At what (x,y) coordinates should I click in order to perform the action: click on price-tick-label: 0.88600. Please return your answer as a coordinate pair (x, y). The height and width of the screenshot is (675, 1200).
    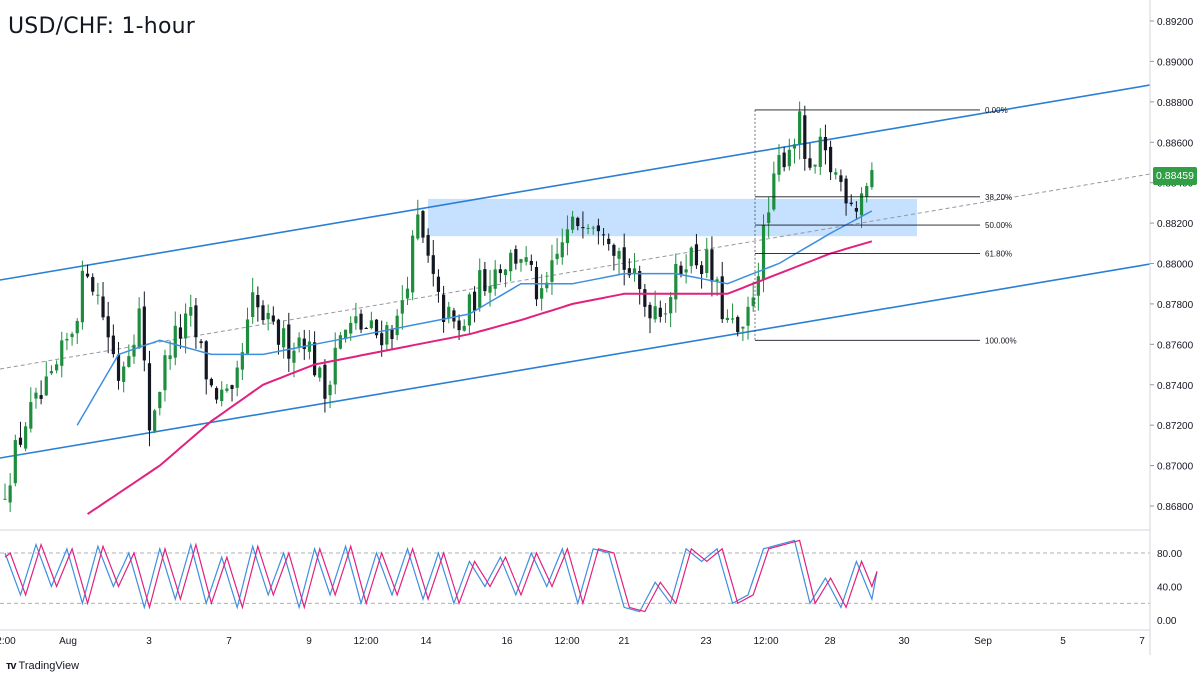
    Looking at the image, I should click on (1175, 143).